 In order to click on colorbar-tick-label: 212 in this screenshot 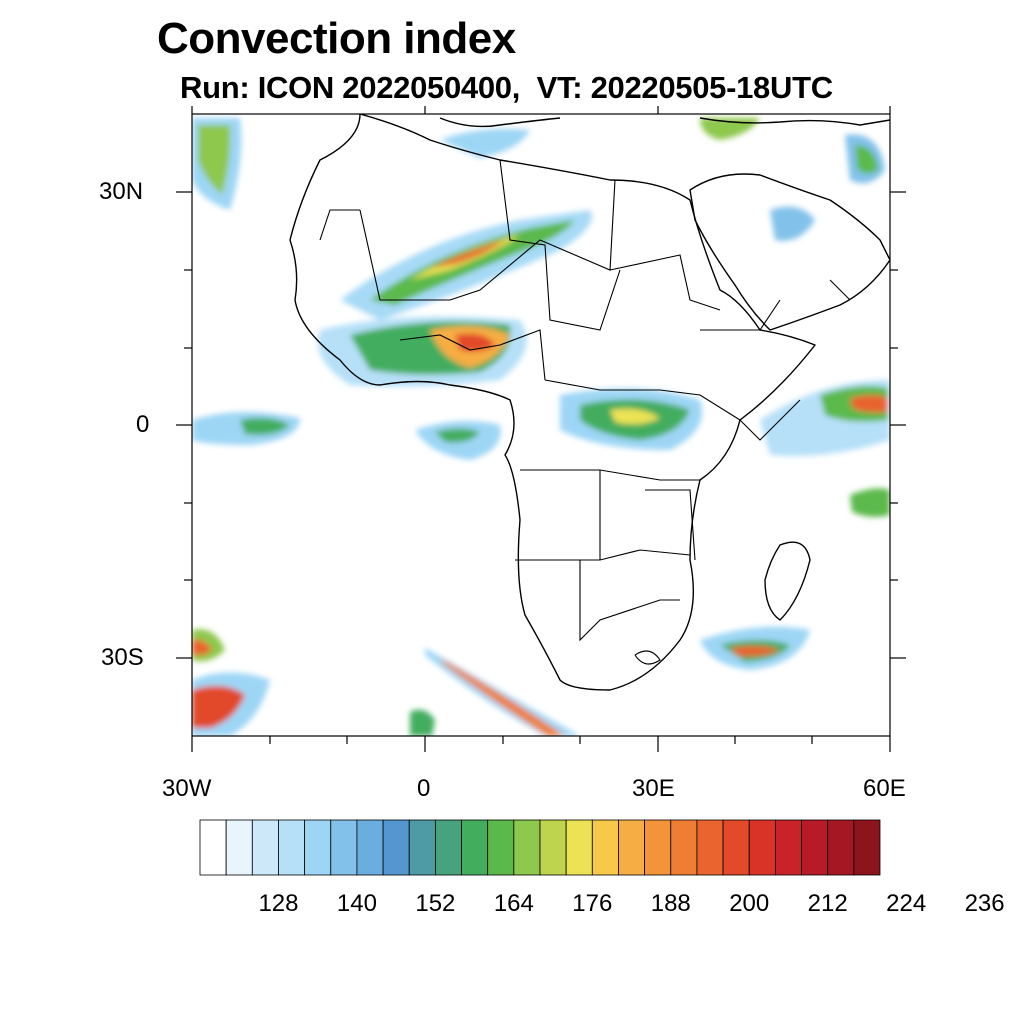, I will do `click(828, 903)`.